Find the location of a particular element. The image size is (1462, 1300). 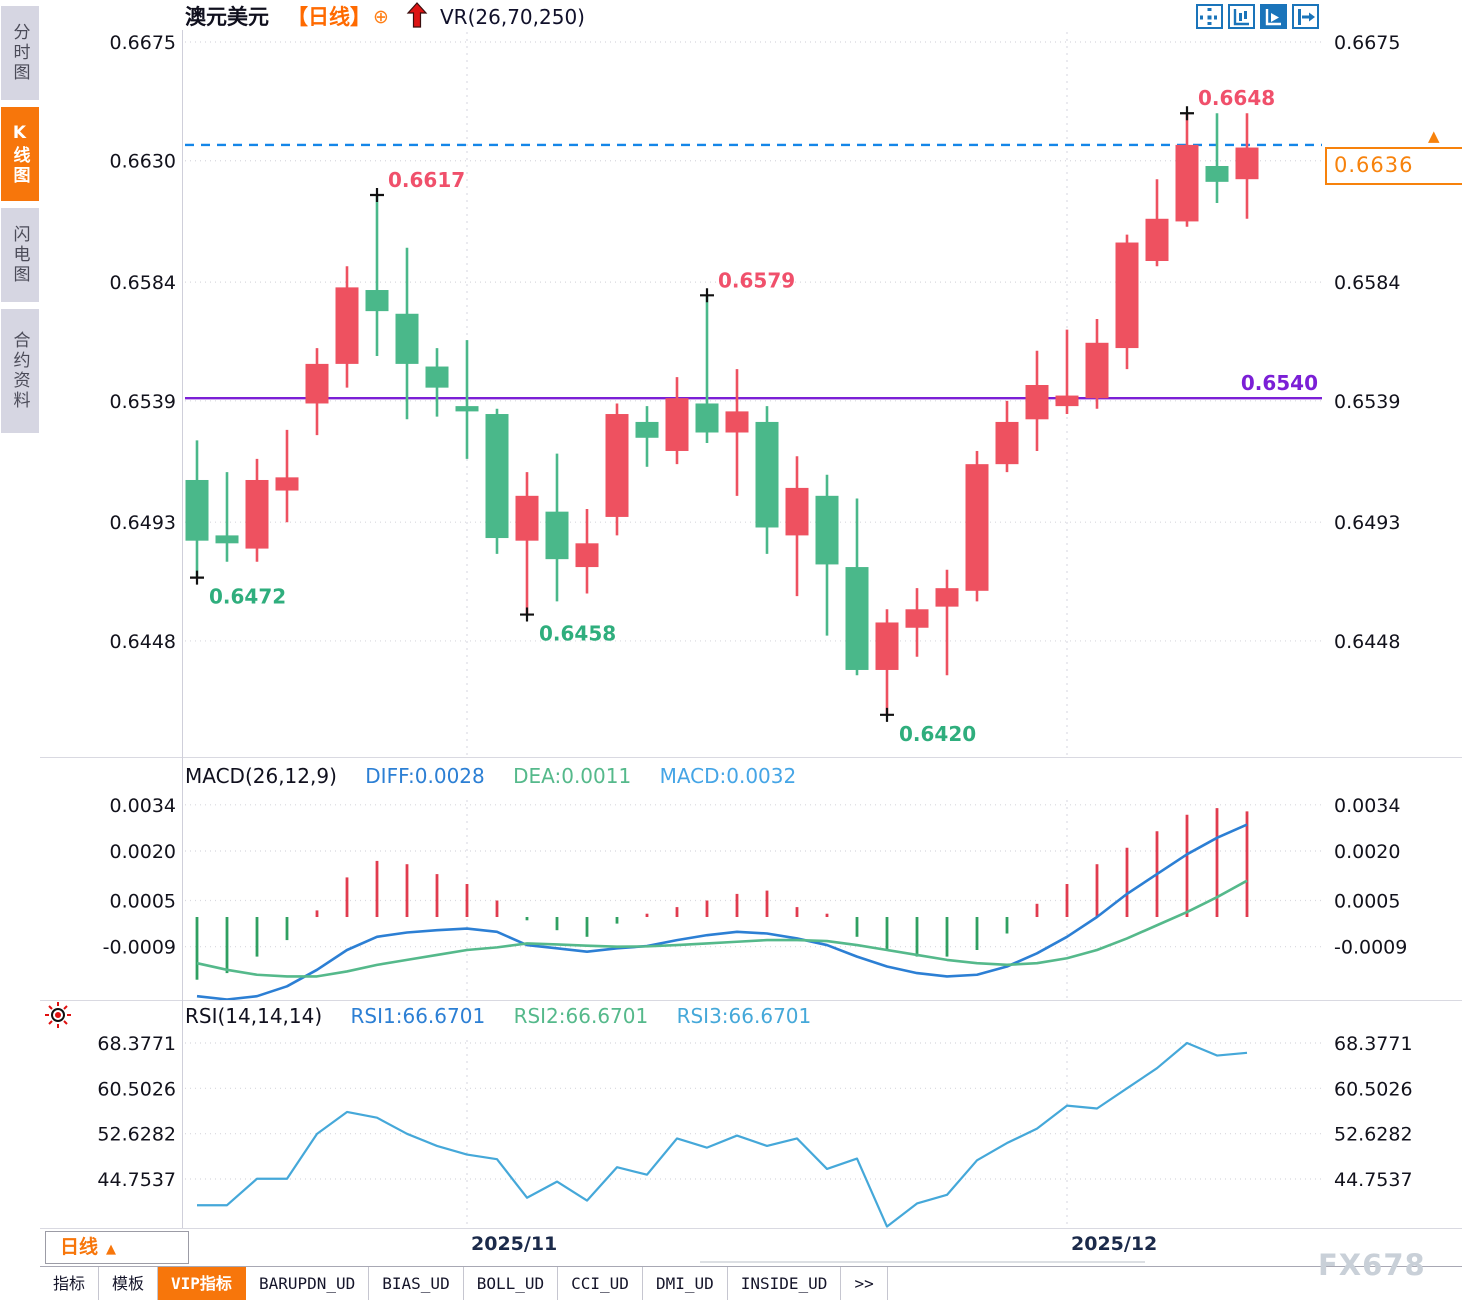

sidebar-item-2: K线图 is located at coordinates (20, 154).